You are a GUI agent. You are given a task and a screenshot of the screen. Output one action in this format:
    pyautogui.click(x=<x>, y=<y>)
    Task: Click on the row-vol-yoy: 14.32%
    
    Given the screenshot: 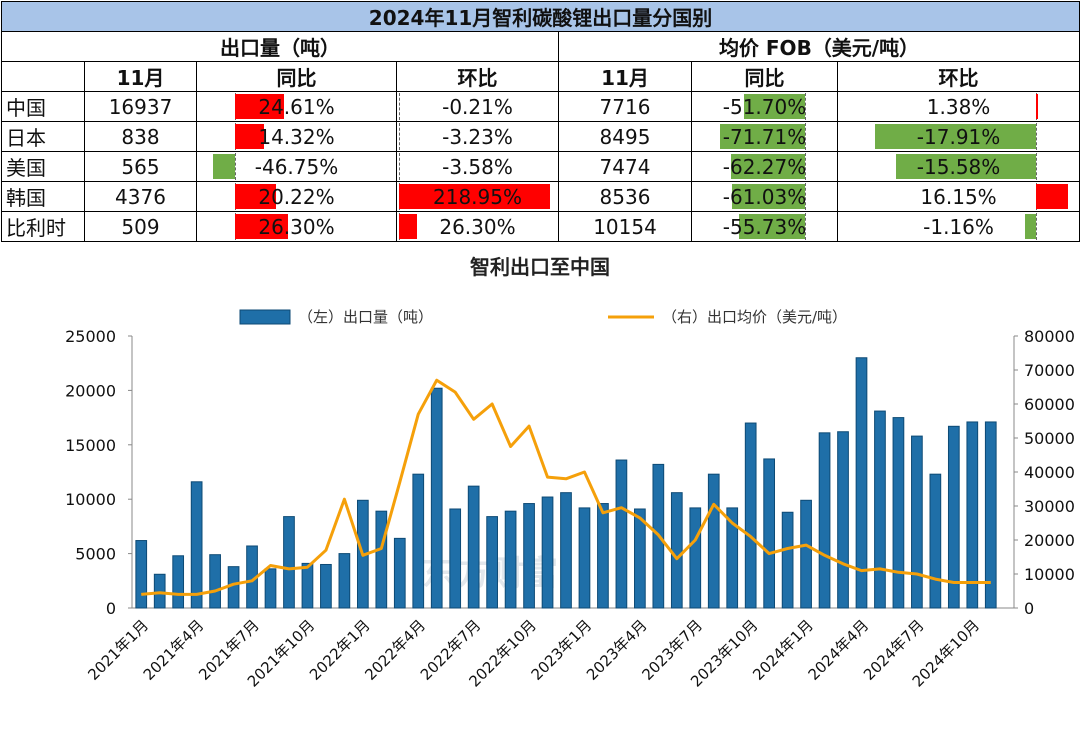 What is the action you would take?
    pyautogui.click(x=296, y=136)
    